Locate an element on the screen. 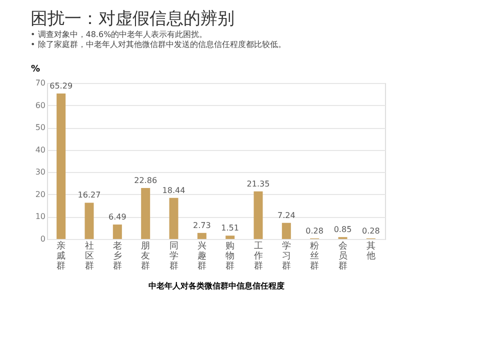 The image size is (500, 362). x-tick-label: 其他 is located at coordinates (371, 251).